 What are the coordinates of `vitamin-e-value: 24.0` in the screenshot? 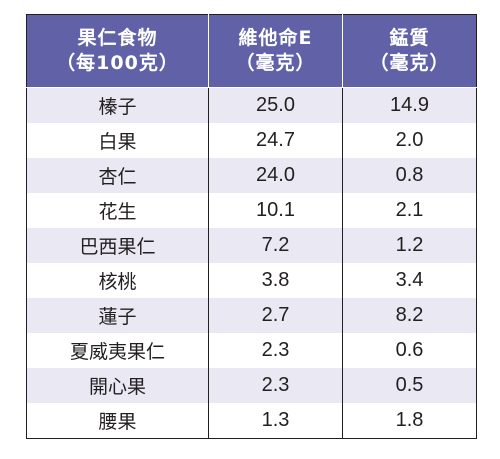 It's located at (275, 175).